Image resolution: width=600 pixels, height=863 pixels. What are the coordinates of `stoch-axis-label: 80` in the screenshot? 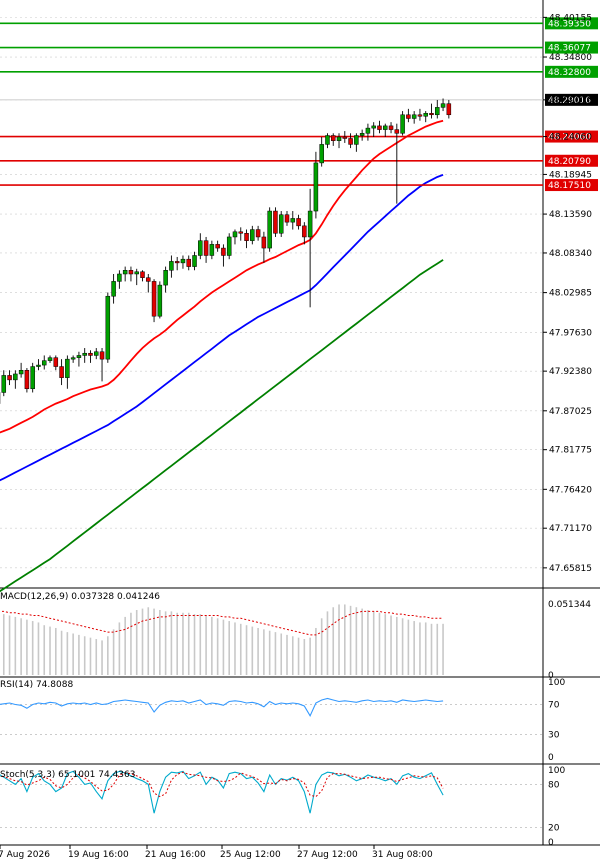 It's located at (554, 785).